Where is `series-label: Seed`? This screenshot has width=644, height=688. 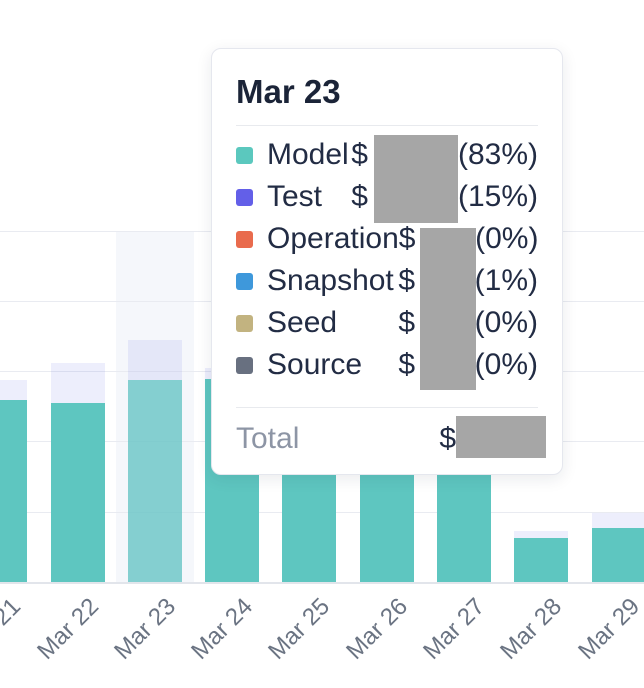
series-label: Seed is located at coordinates (302, 322).